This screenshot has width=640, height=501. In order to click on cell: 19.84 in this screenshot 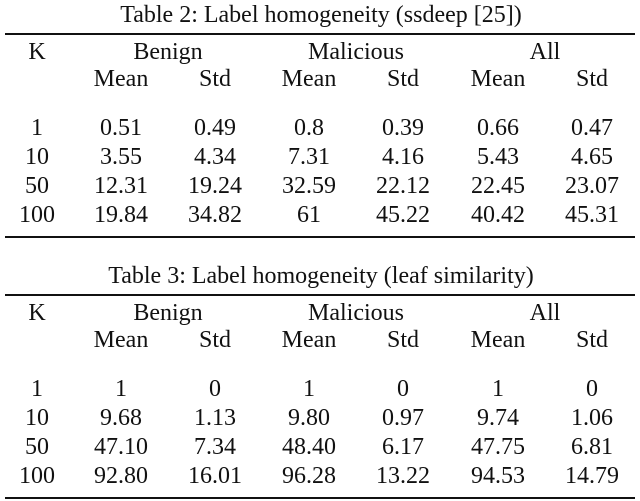, I will do `click(121, 215)`.